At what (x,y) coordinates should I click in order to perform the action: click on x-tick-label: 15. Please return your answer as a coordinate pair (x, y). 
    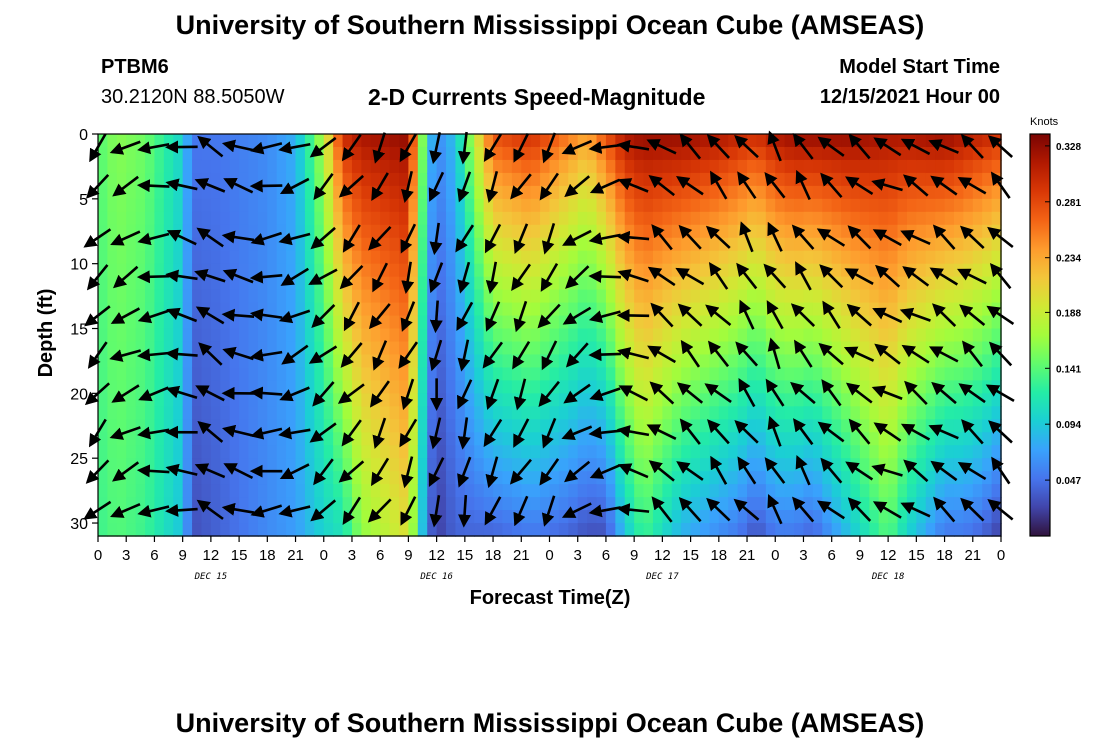
    Looking at the image, I should click on (916, 555).